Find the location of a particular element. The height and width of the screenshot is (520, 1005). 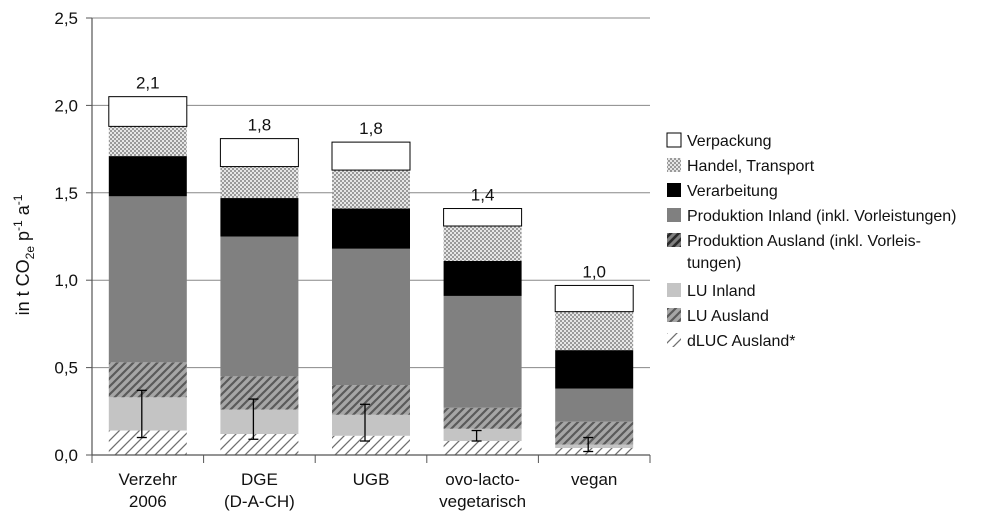

category-label: UGB is located at coordinates (371, 479).